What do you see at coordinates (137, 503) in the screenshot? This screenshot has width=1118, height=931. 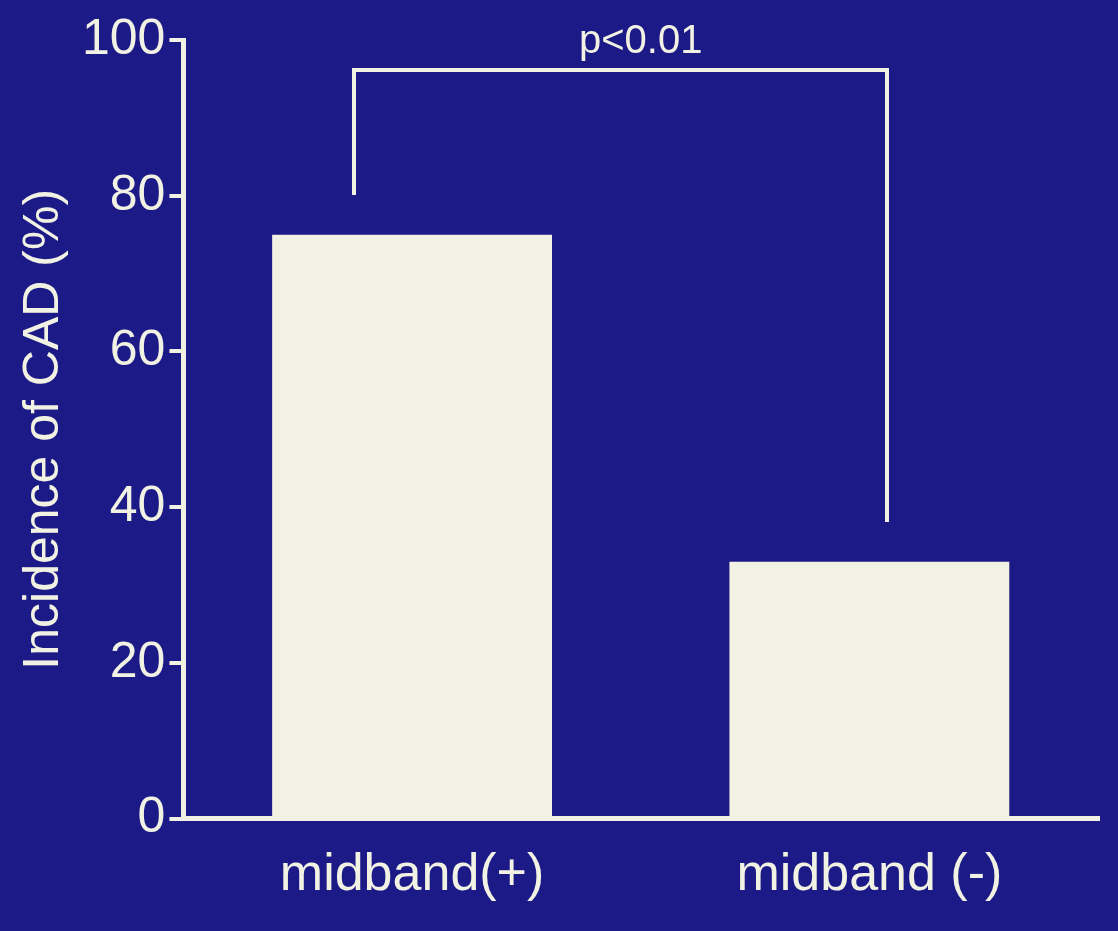 I see `y-tick-label: 40` at bounding box center [137, 503].